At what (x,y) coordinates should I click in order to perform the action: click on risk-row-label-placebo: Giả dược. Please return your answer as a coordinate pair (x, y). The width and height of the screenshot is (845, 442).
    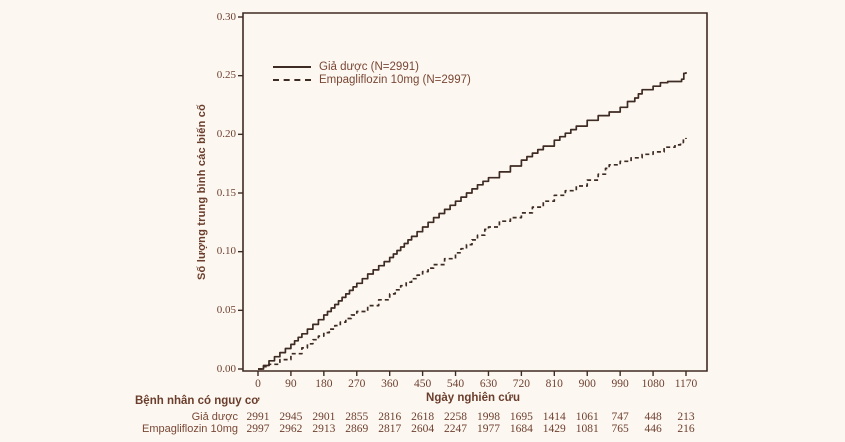
    Looking at the image, I should click on (214, 417).